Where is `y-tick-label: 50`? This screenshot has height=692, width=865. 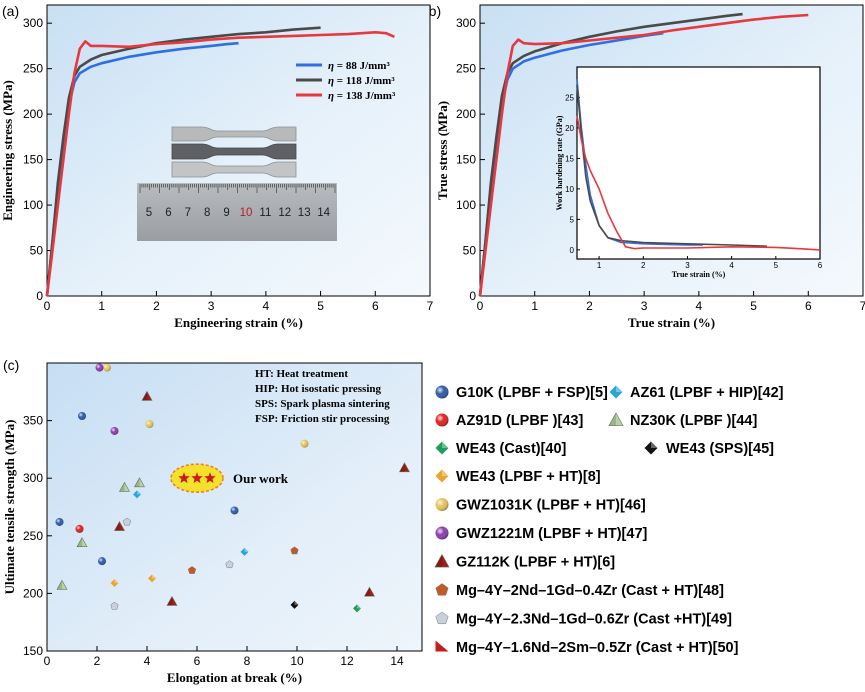
y-tick-label: 50 is located at coordinates (470, 251).